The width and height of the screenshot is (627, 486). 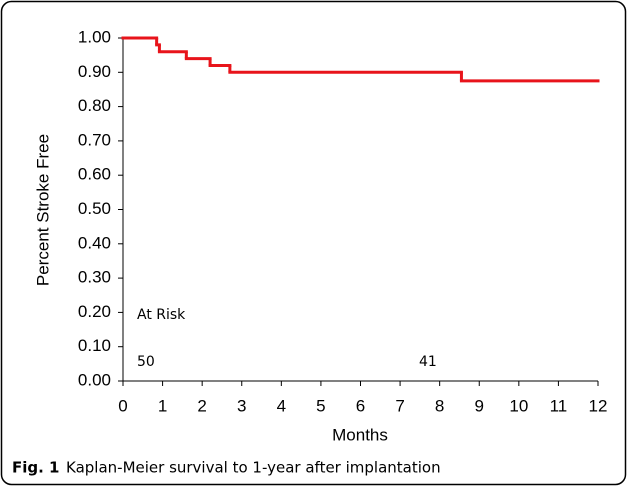 I want to click on annotation: 41, so click(x=428, y=362).